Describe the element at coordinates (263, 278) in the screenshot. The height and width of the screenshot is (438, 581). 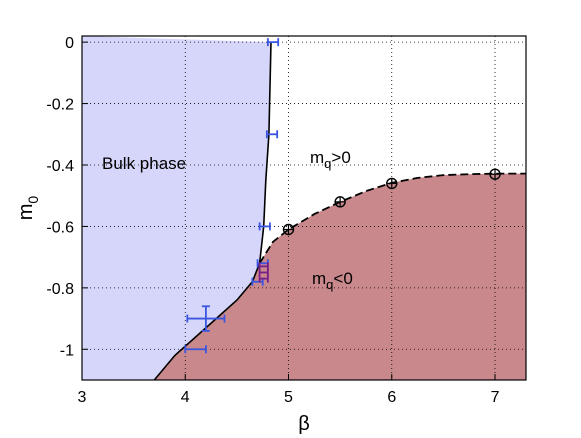
I see `mq-errorbar` at that location.